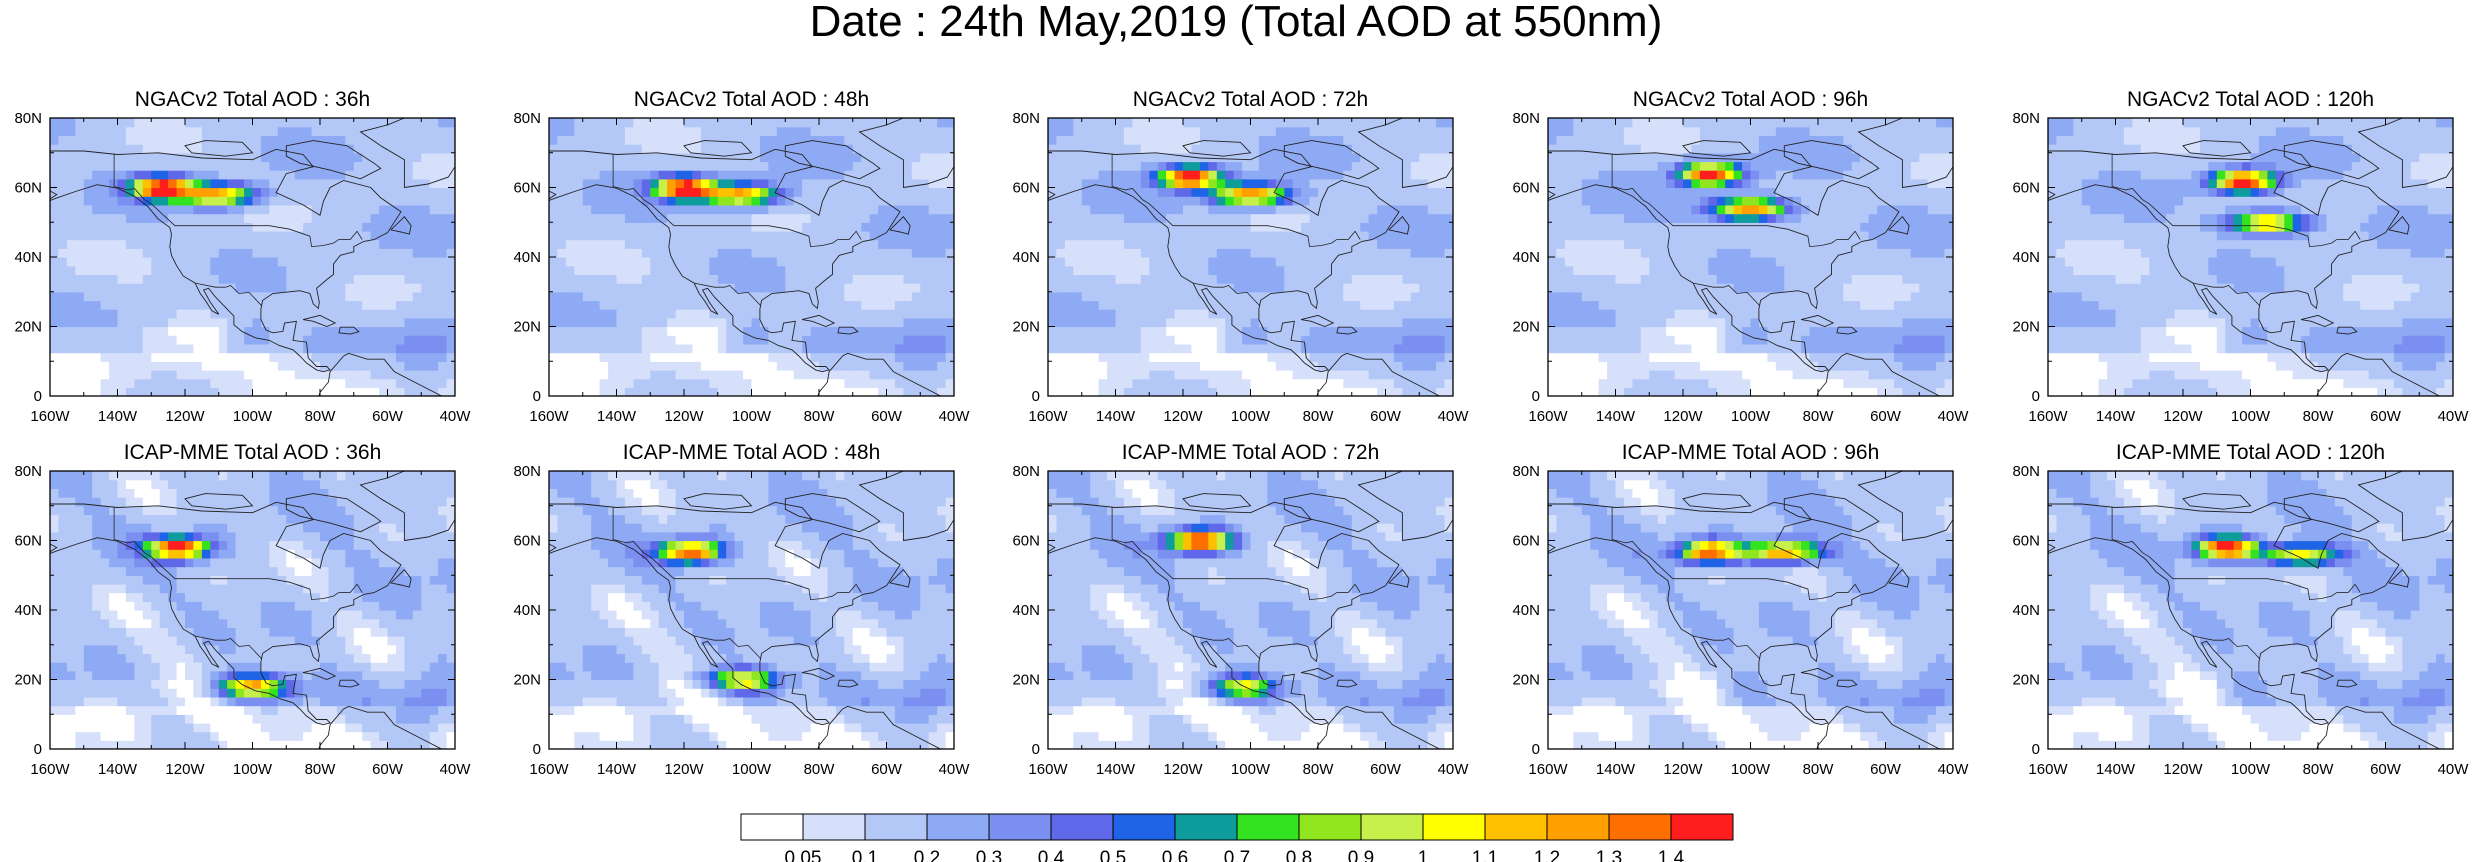  What do you see at coordinates (1423, 855) in the screenshot?
I see `colorbar-label: 1` at bounding box center [1423, 855].